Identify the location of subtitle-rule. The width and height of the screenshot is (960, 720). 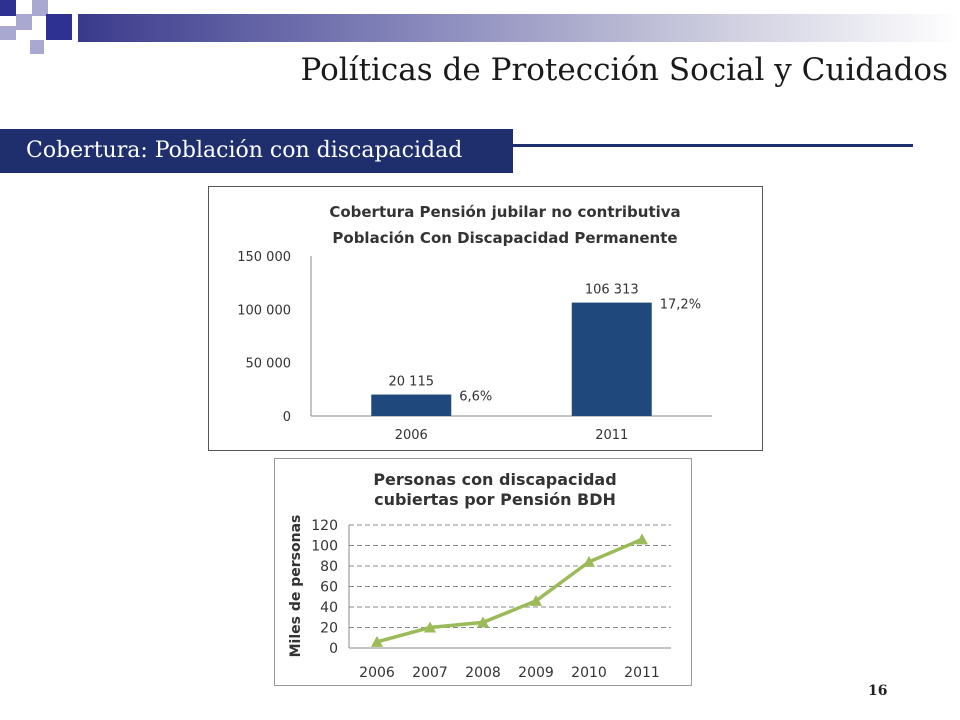
(713, 145).